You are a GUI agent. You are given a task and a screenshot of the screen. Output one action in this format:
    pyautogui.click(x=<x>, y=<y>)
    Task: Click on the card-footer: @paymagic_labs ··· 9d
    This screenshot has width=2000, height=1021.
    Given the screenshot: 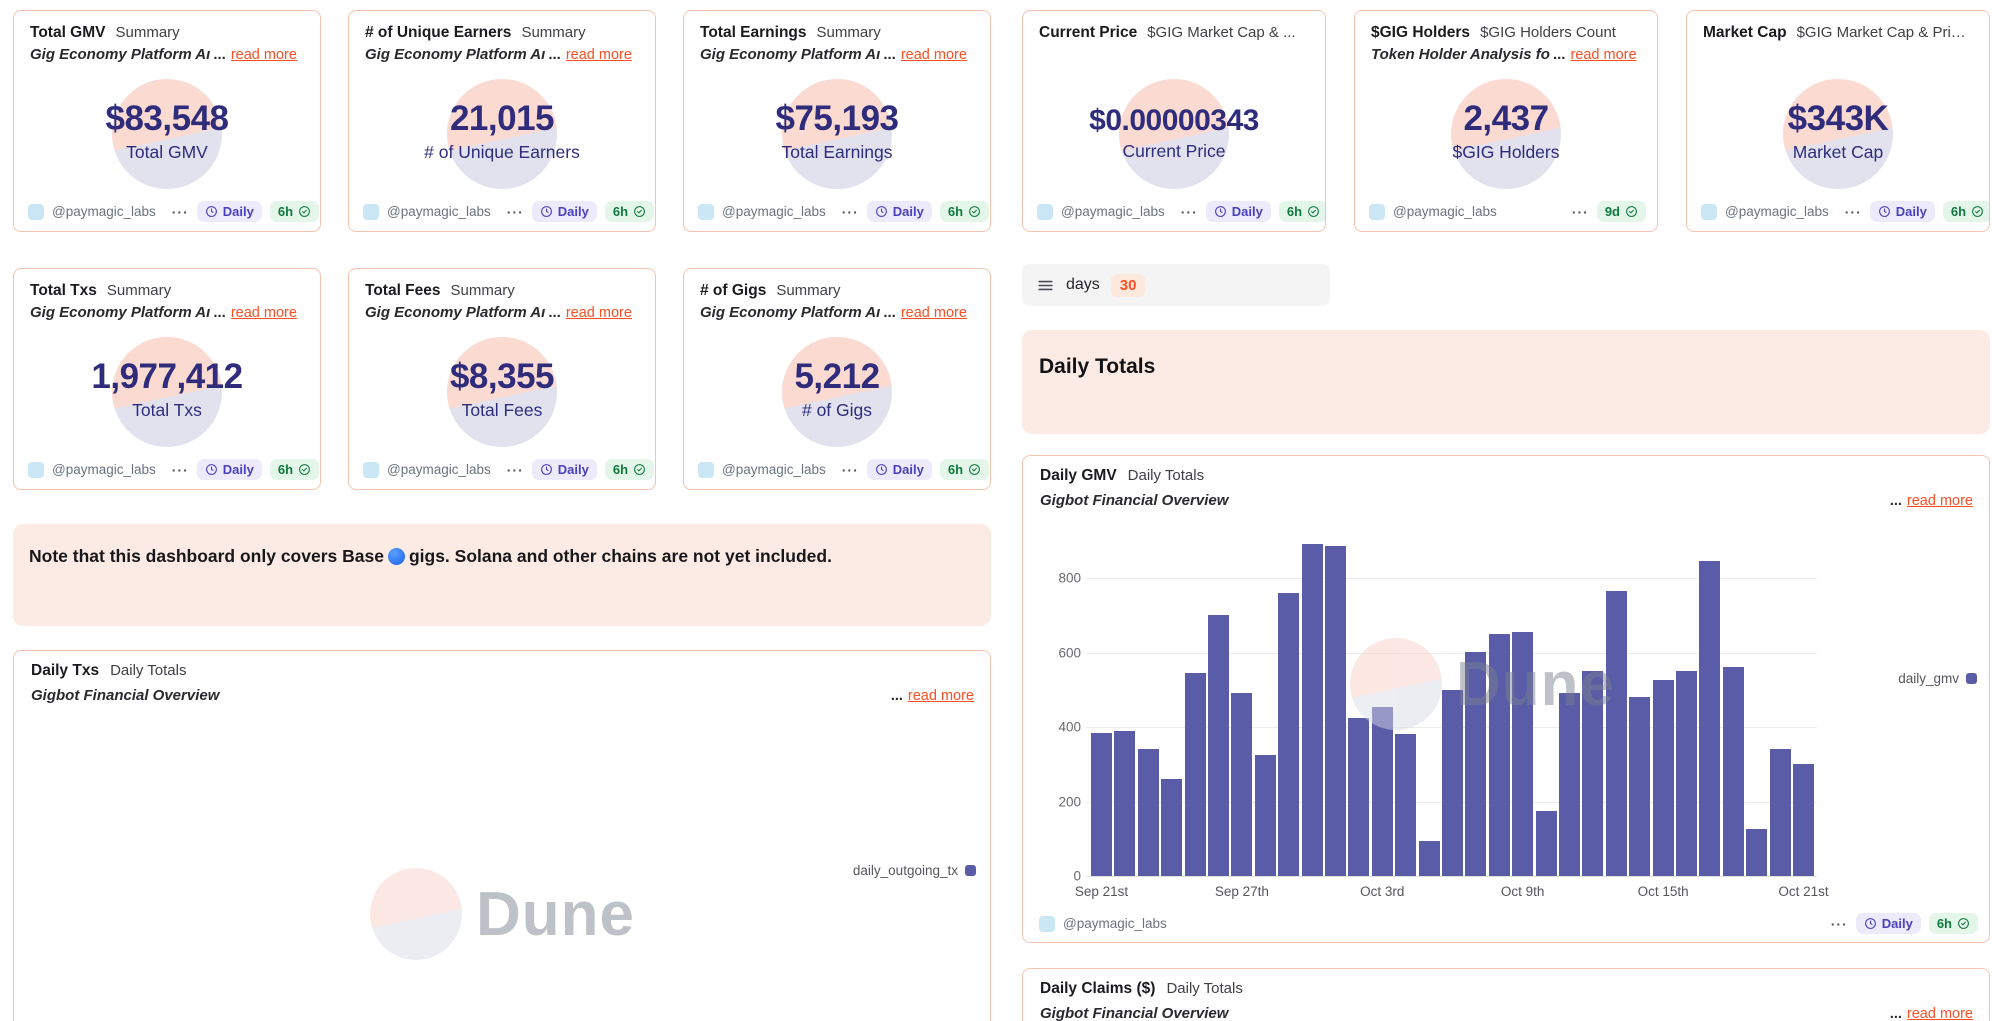 What is the action you would take?
    pyautogui.click(x=1507, y=211)
    